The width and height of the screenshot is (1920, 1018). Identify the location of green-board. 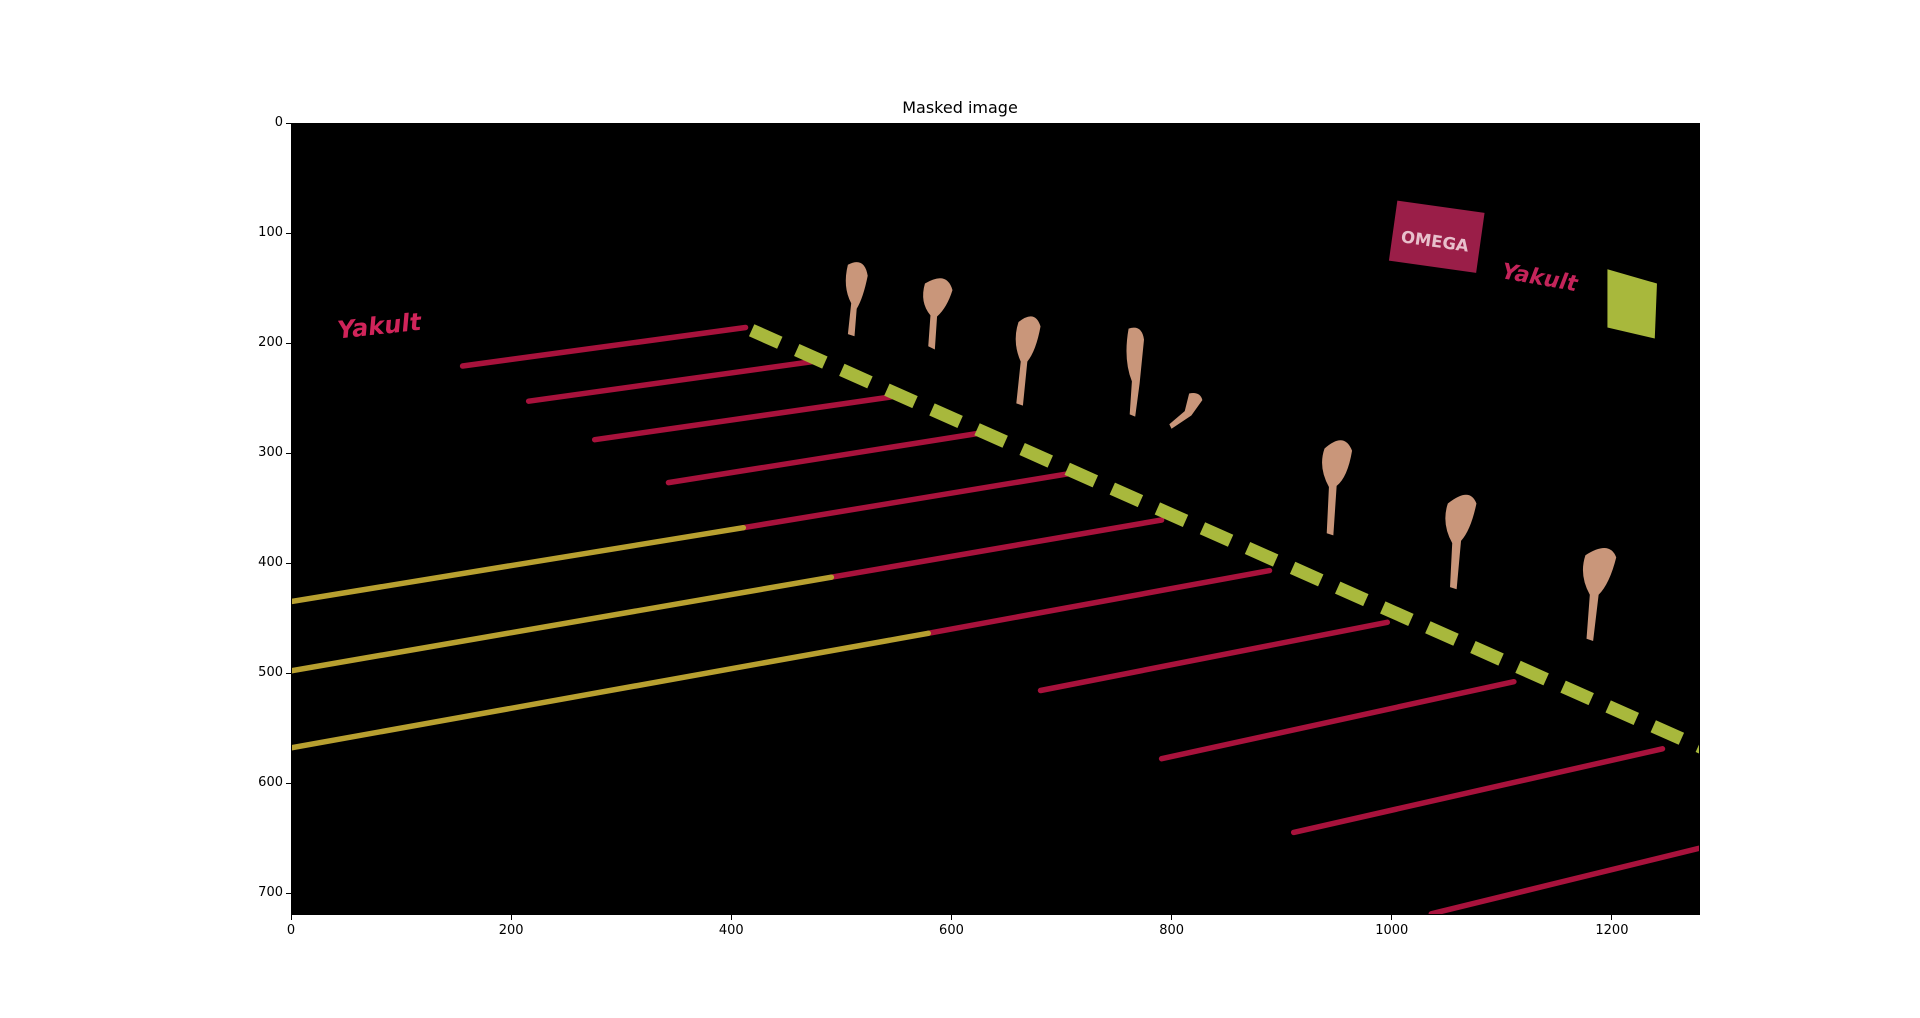
(1632, 304).